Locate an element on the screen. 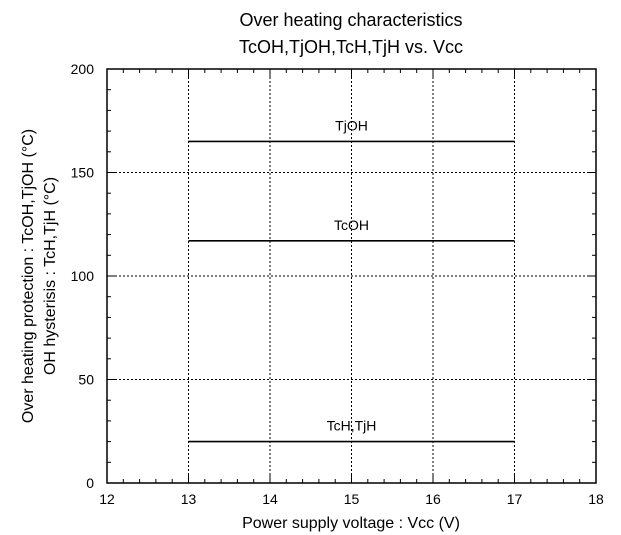  series-label-tch-tjh: TcH,TjH is located at coordinates (352, 426).